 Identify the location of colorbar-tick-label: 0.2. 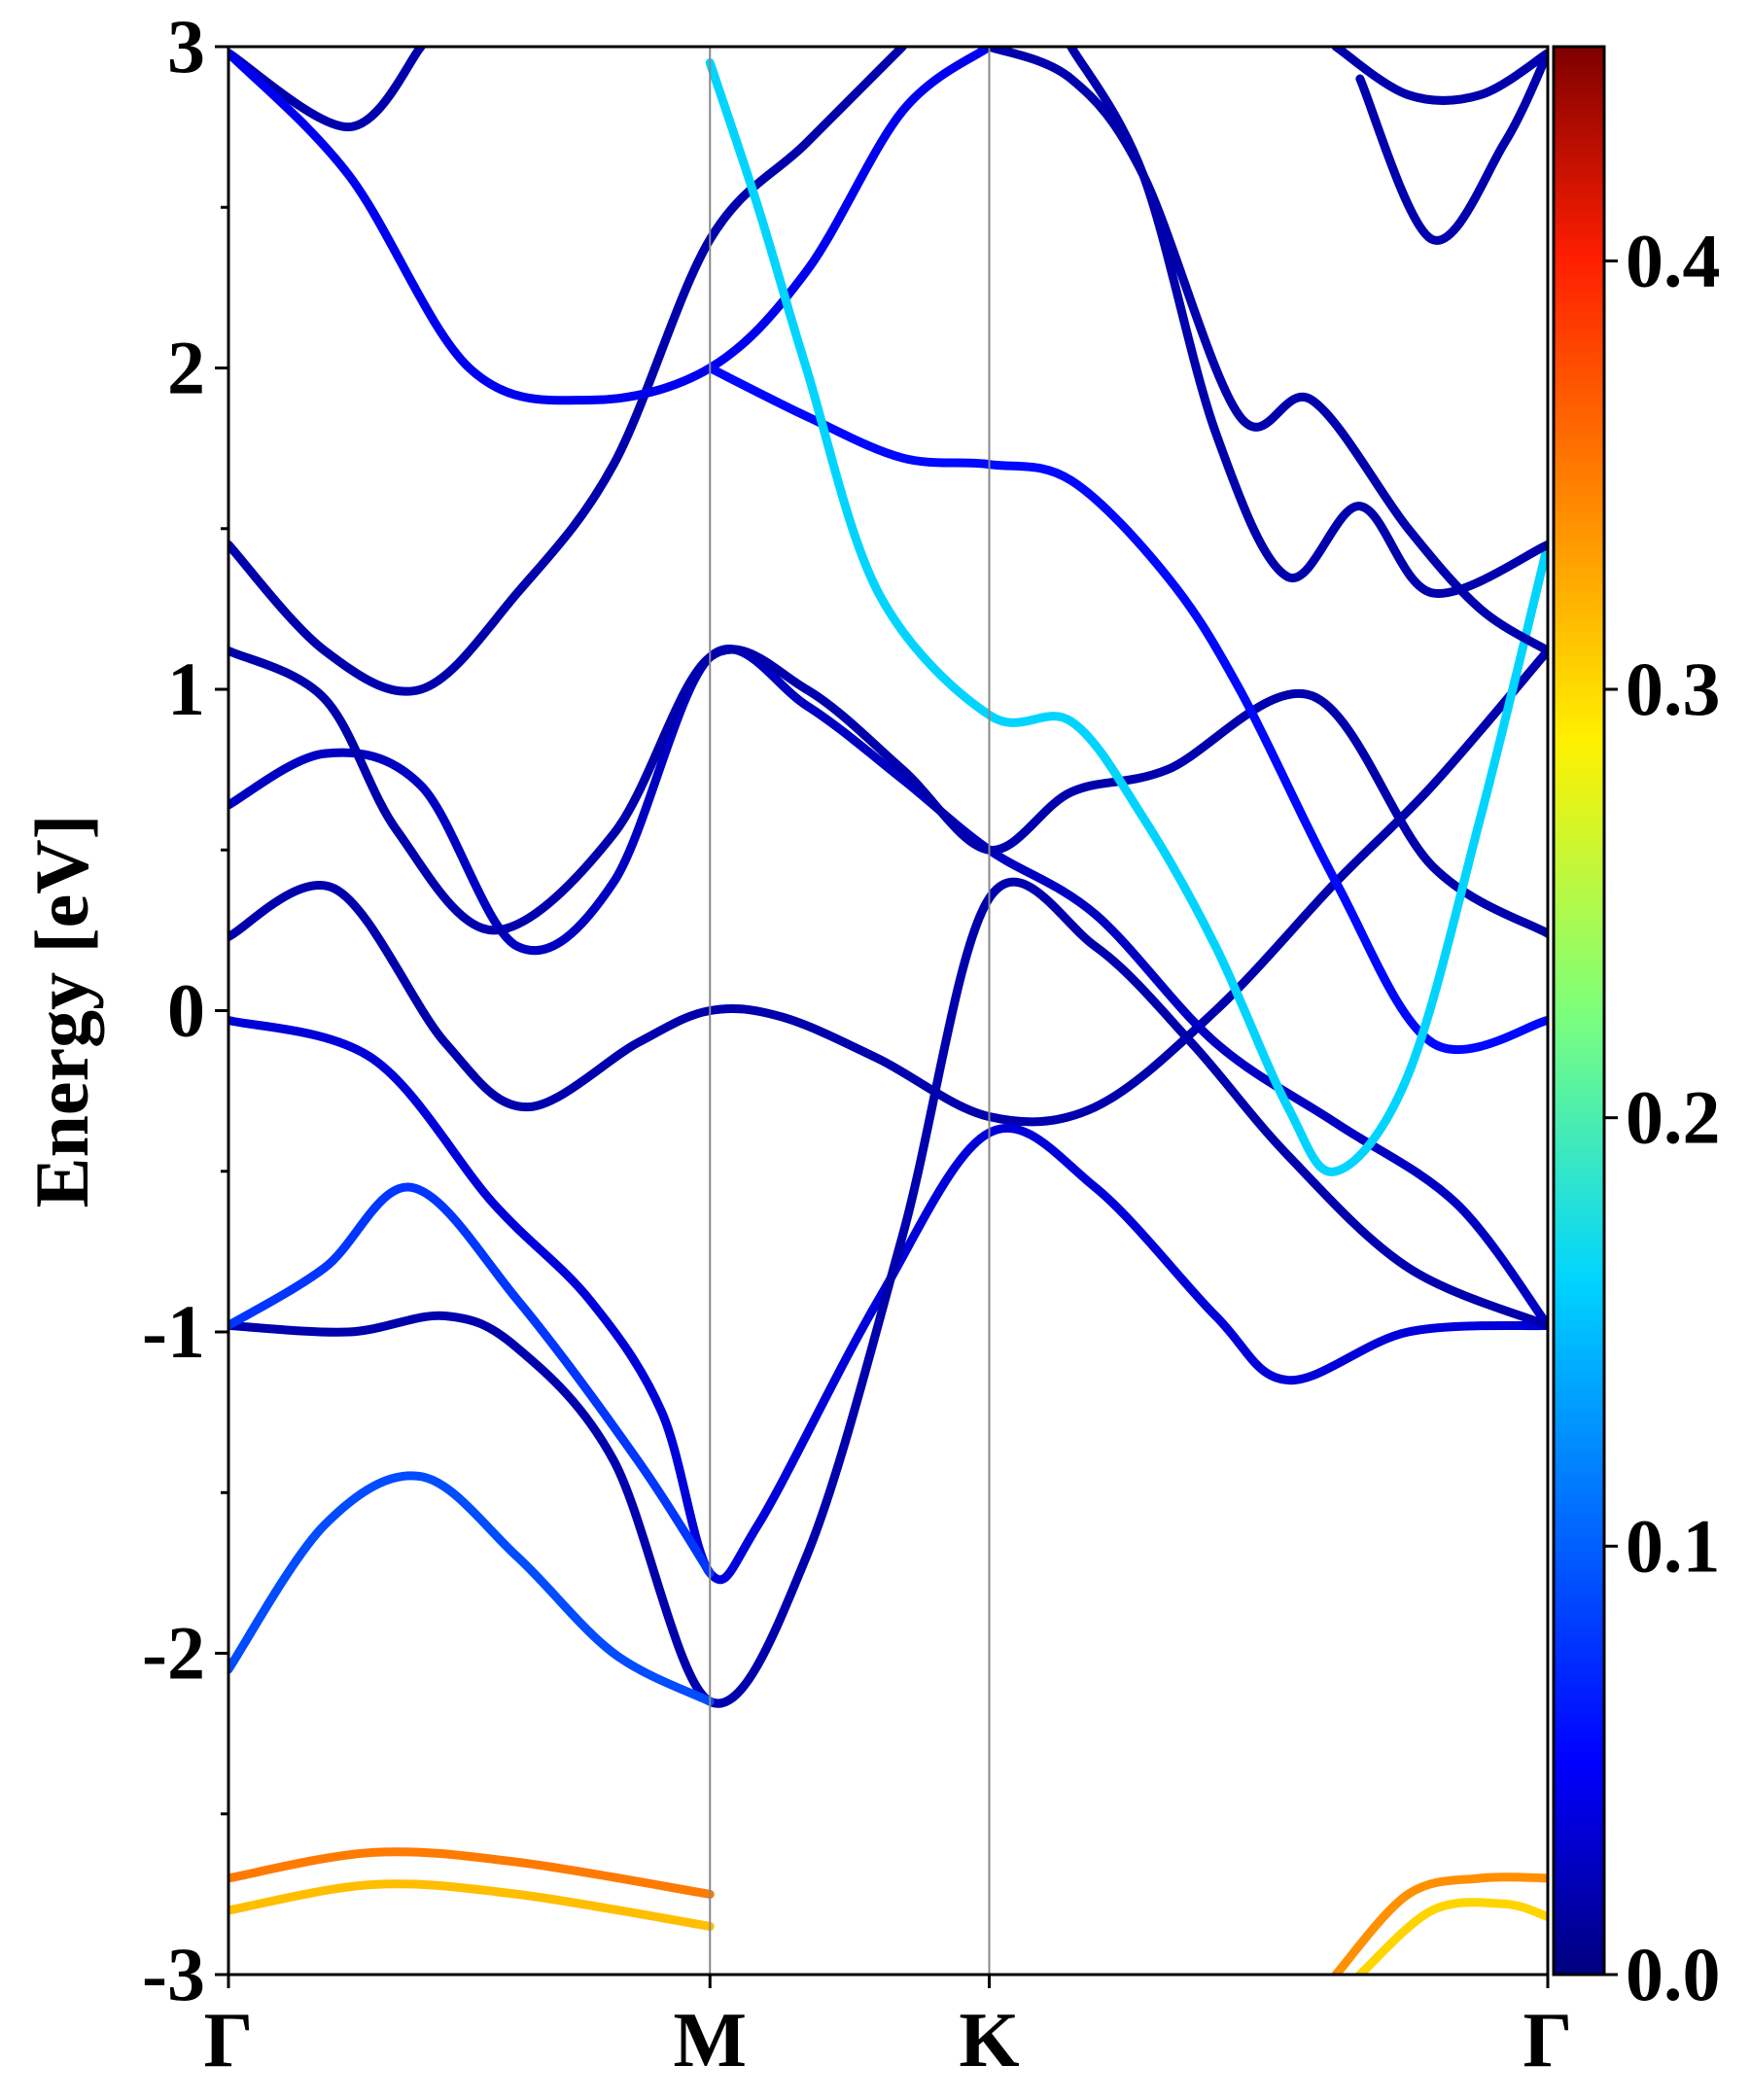
(1673, 1117).